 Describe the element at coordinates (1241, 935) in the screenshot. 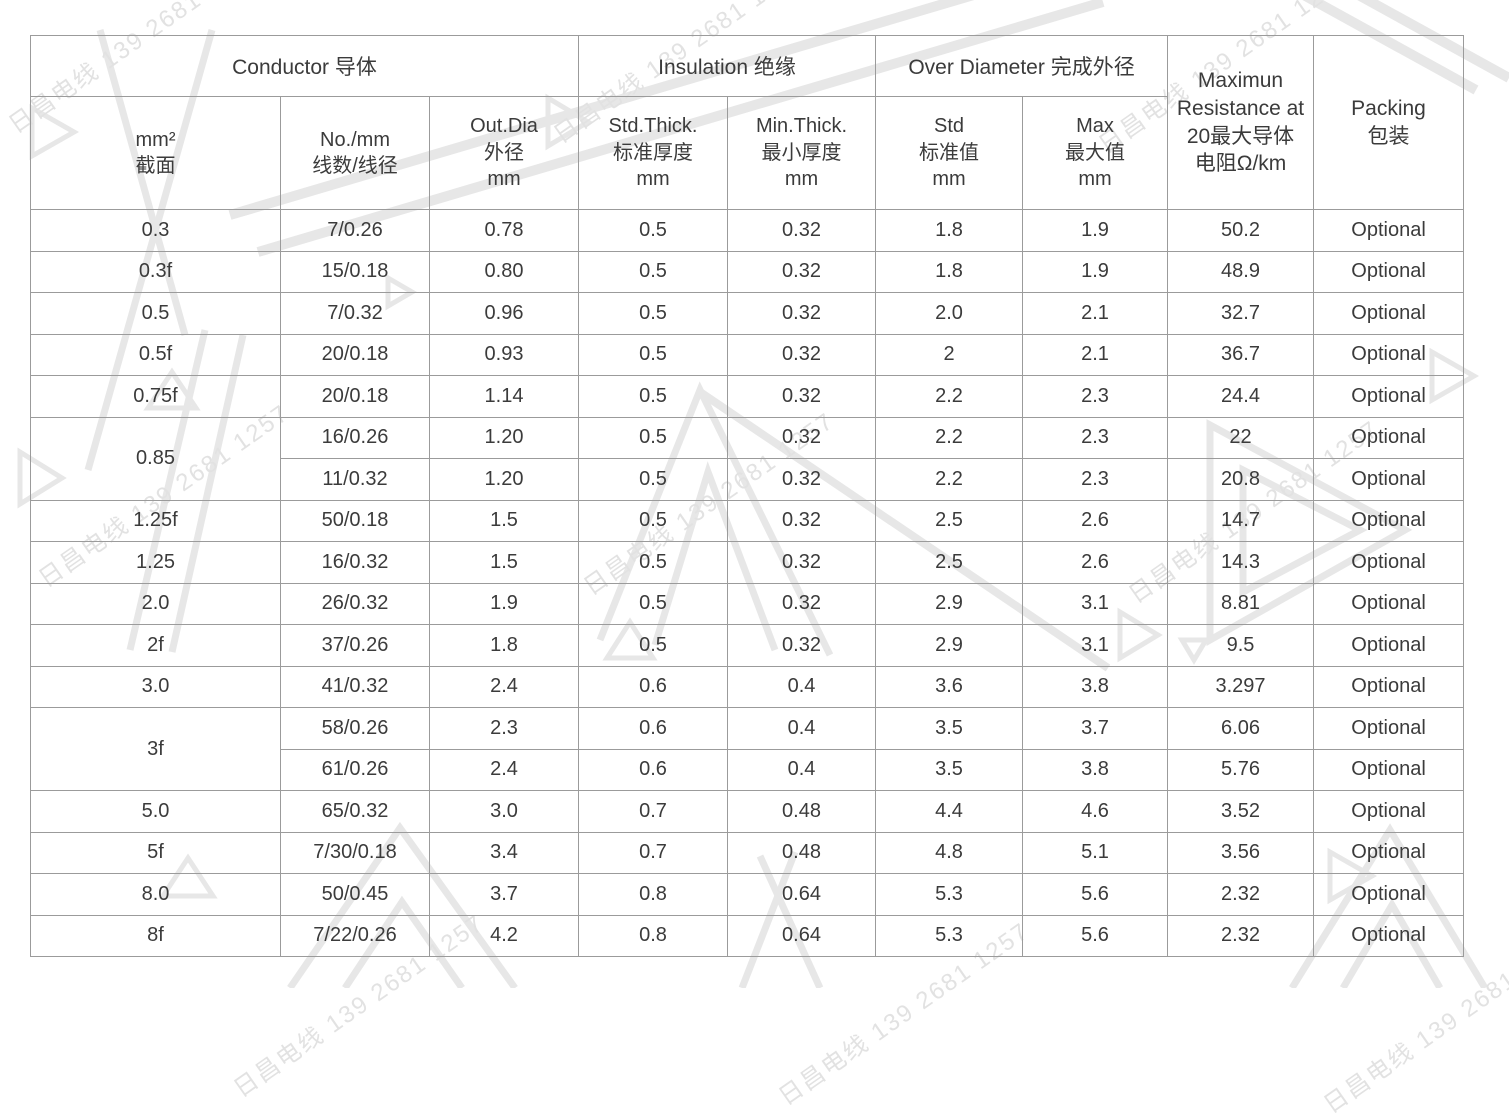

I see `table-cell: 2.32` at that location.